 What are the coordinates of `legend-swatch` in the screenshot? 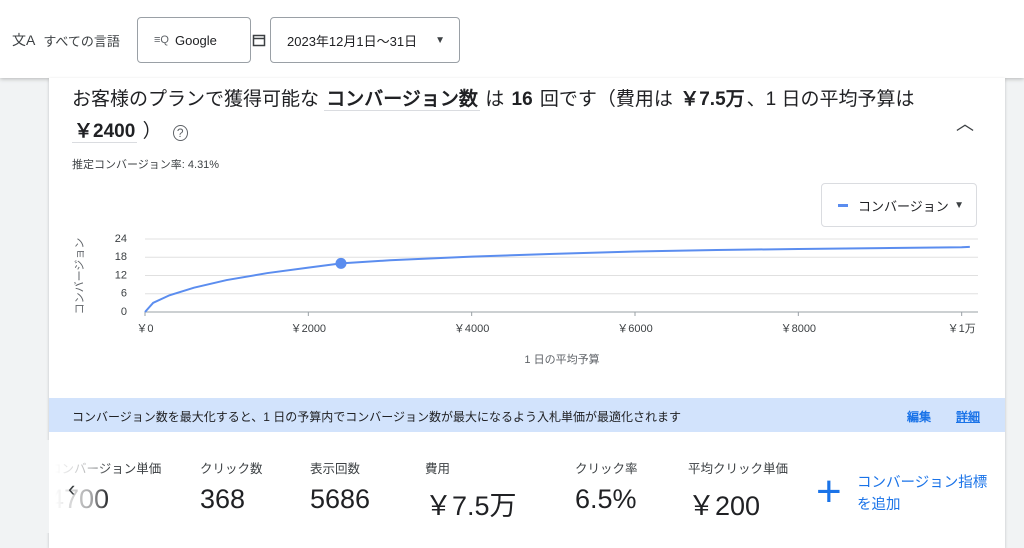 It's located at (843, 205).